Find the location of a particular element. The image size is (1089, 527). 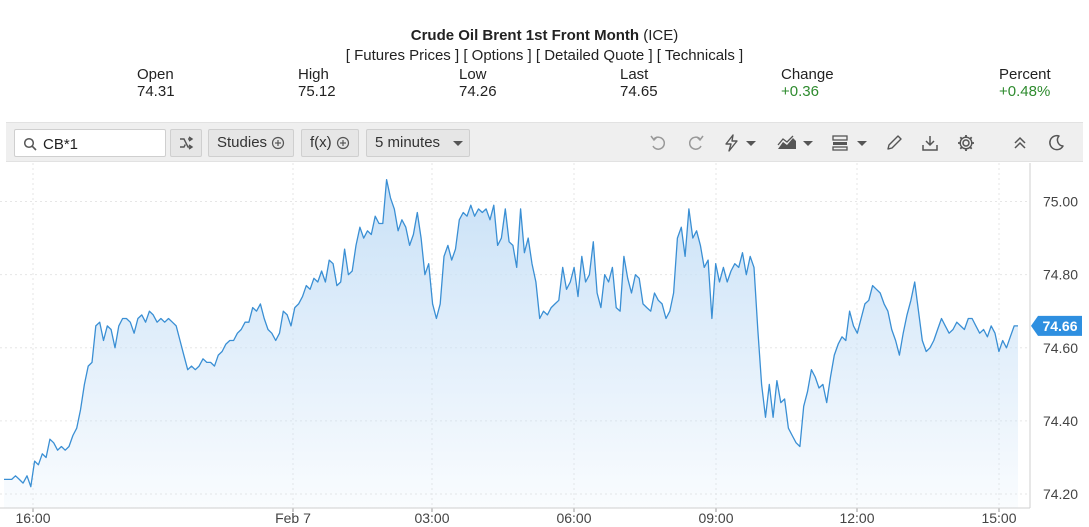

stat-open-label: Open is located at coordinates (155, 74).